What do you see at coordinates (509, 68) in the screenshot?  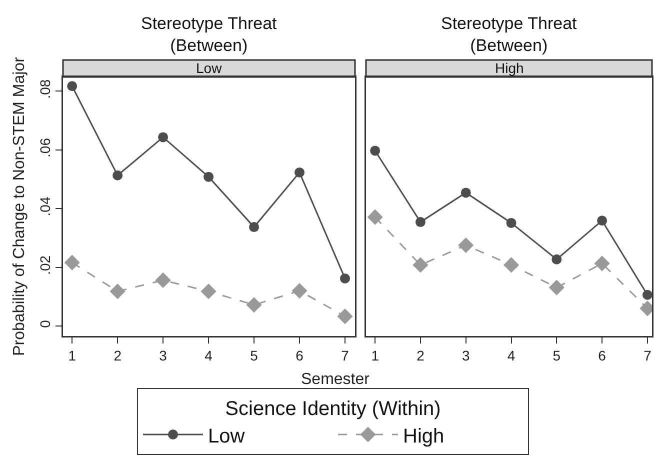 I see `chart-subtitle: High` at bounding box center [509, 68].